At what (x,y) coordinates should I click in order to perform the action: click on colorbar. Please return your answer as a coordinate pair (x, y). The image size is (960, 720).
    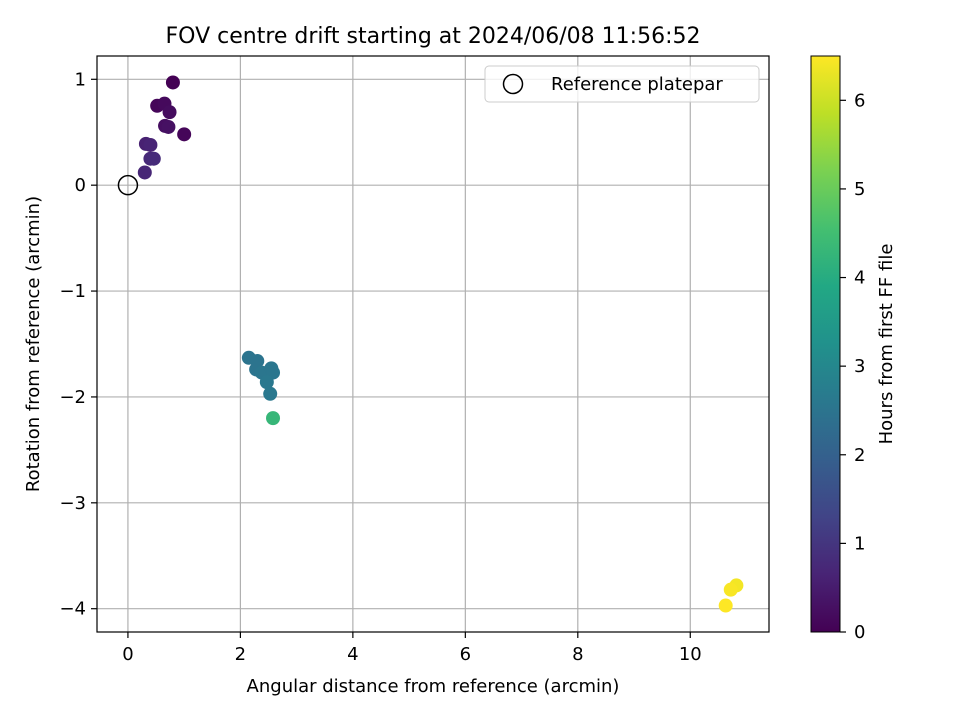
    Looking at the image, I should click on (825, 344).